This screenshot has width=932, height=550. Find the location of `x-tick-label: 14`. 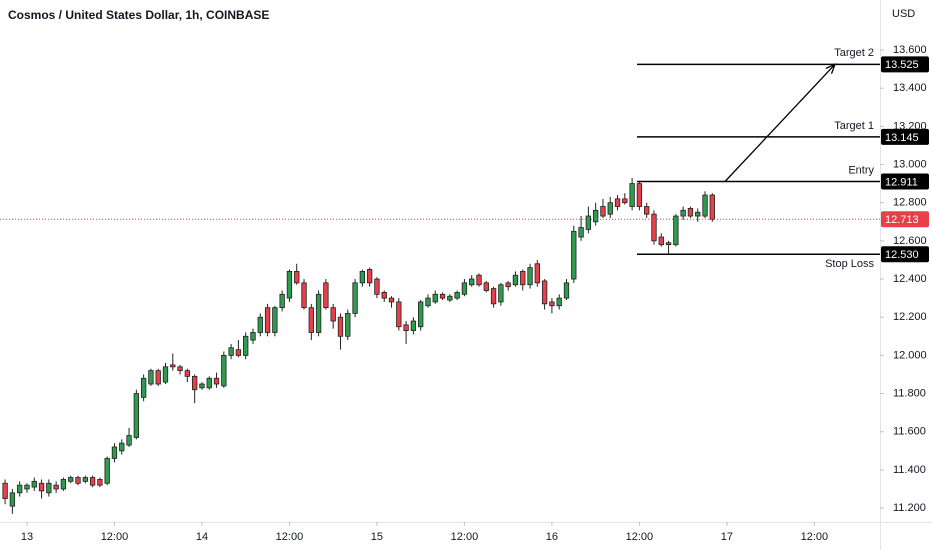

x-tick-label: 14 is located at coordinates (202, 537).